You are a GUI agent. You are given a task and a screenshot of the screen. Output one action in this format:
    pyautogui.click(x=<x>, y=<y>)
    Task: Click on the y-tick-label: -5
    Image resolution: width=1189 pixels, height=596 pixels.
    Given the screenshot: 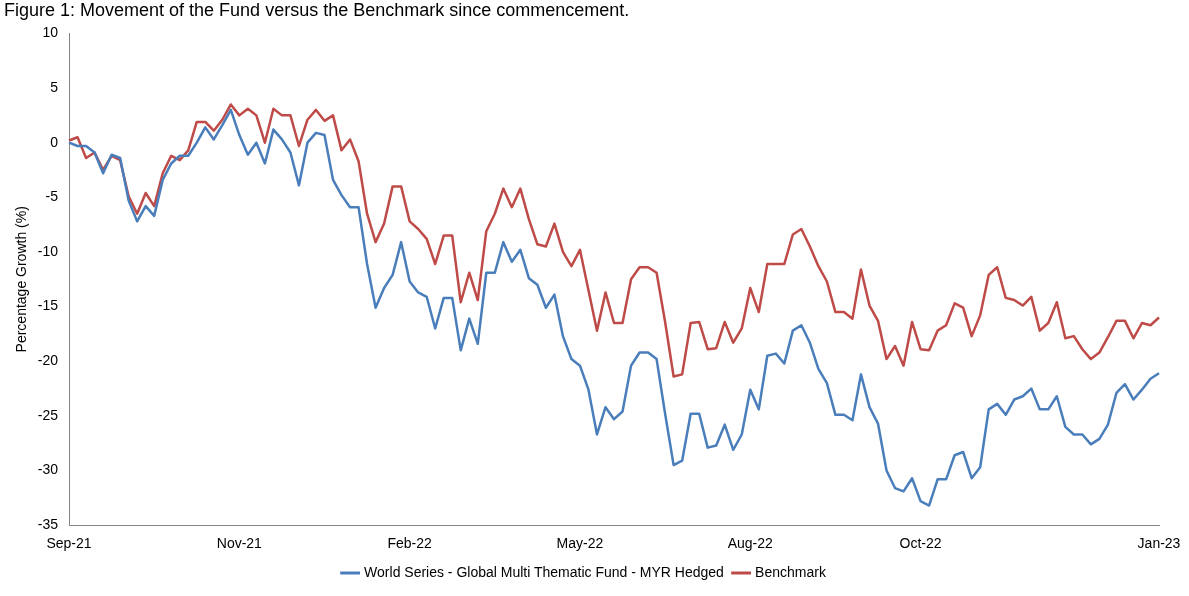 What is the action you would take?
    pyautogui.click(x=52, y=196)
    